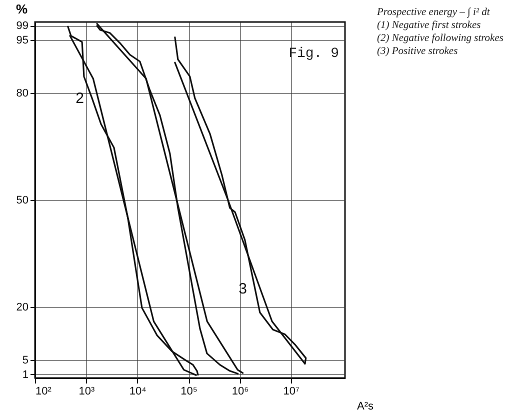 The width and height of the screenshot is (510, 413). I want to click on y-tick-label: 1, so click(25, 374).